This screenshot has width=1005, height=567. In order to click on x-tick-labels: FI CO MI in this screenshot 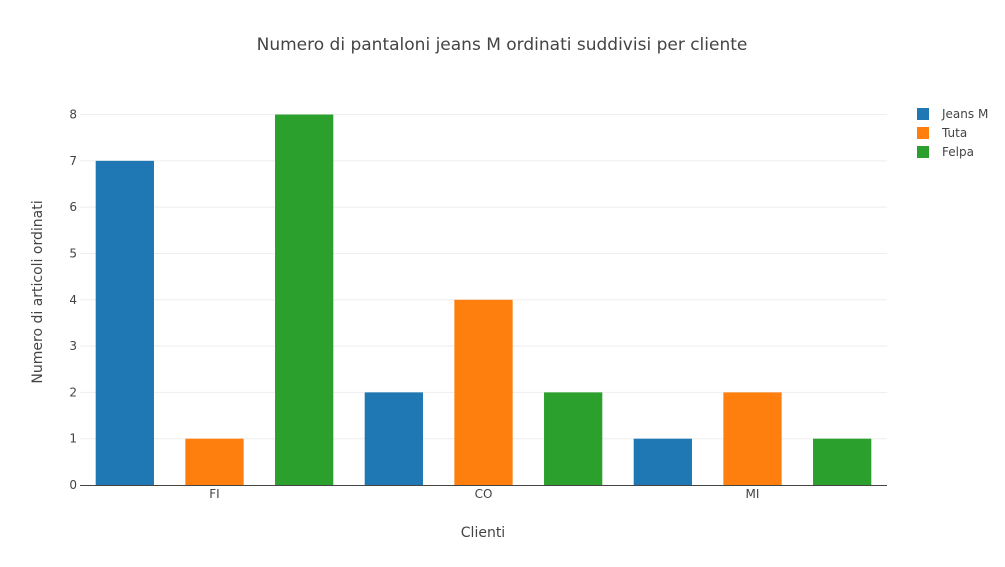, I will do `click(484, 494)`.